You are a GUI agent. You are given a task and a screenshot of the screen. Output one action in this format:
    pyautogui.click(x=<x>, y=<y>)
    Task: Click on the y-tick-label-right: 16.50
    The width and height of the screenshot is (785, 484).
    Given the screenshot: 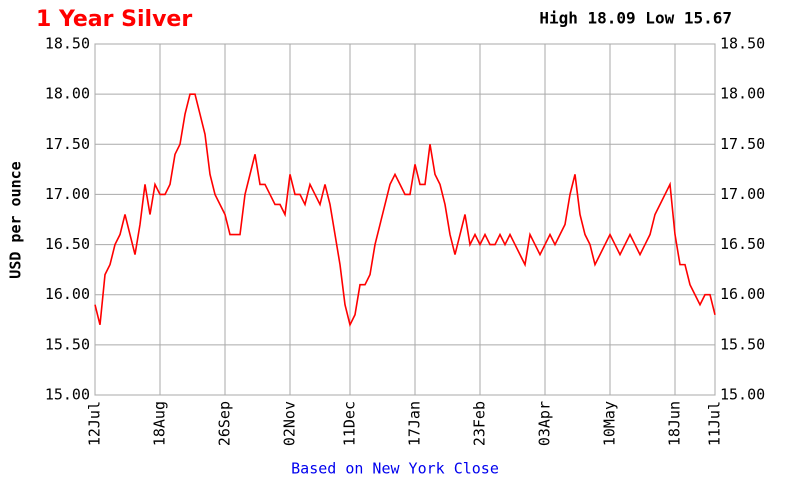 What is the action you would take?
    pyautogui.click(x=742, y=244)
    